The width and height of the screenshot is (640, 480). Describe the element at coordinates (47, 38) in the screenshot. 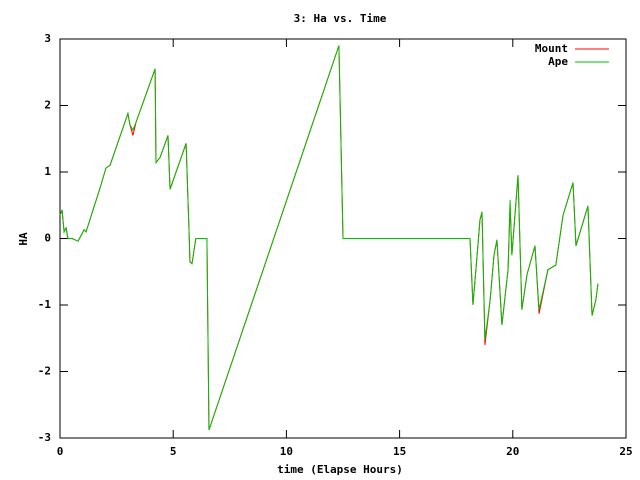

I see `y-tick-label: 3` at that location.